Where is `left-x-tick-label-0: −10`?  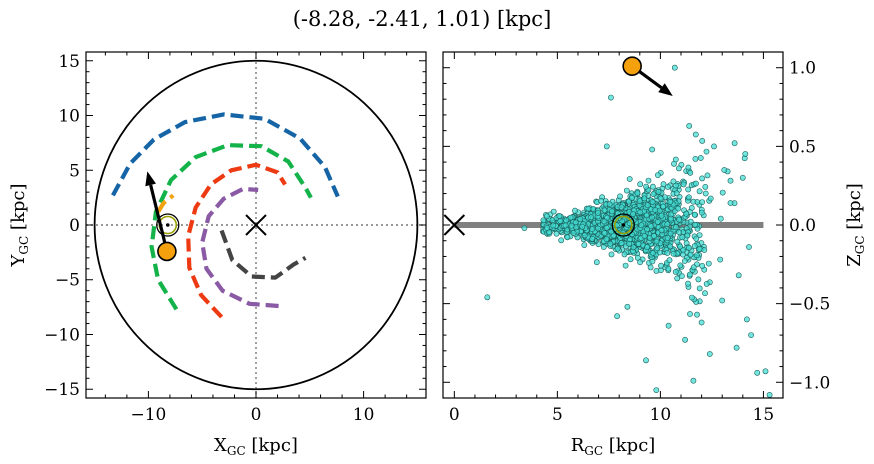 left-x-tick-label-0: −10 is located at coordinates (148, 415).